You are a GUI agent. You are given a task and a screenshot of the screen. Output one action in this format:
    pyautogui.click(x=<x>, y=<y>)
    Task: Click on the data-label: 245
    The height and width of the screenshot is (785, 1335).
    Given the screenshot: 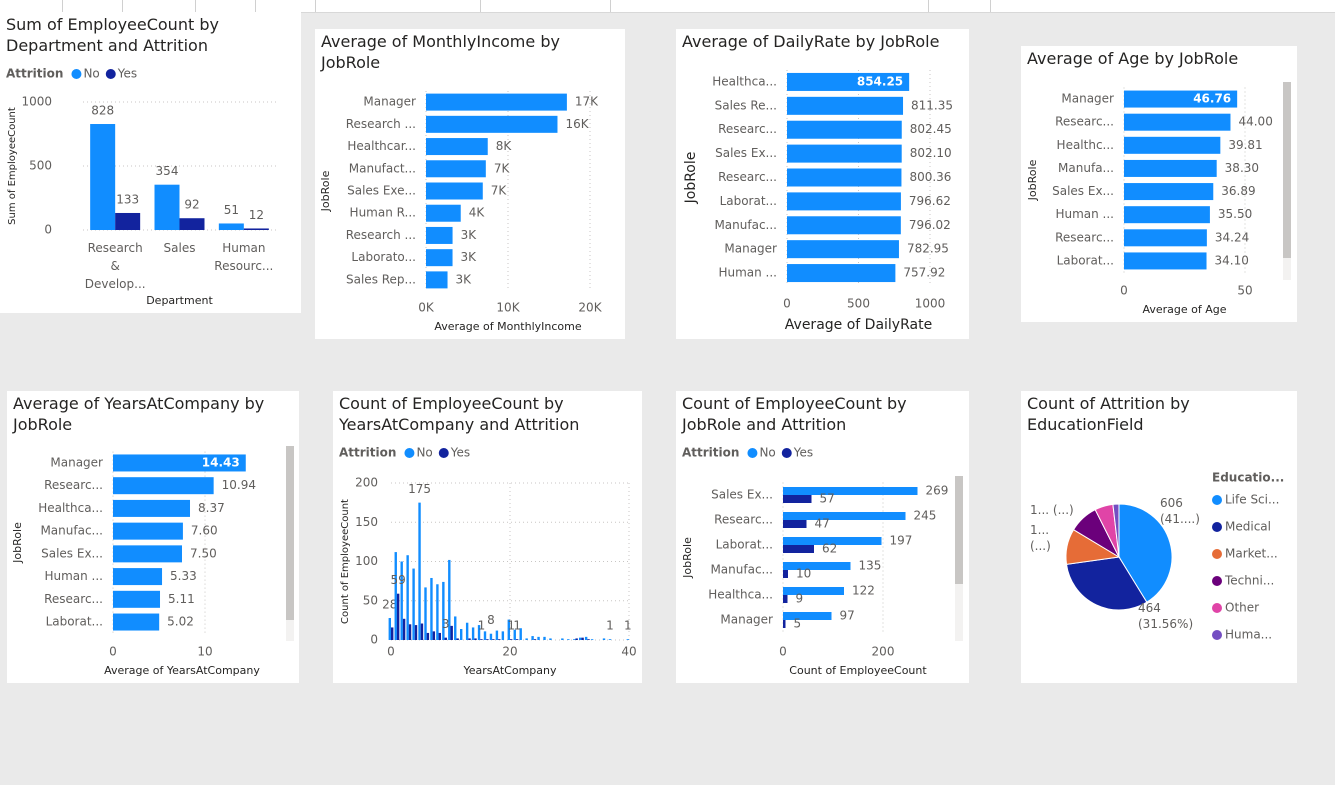 What is the action you would take?
    pyautogui.click(x=925, y=516)
    